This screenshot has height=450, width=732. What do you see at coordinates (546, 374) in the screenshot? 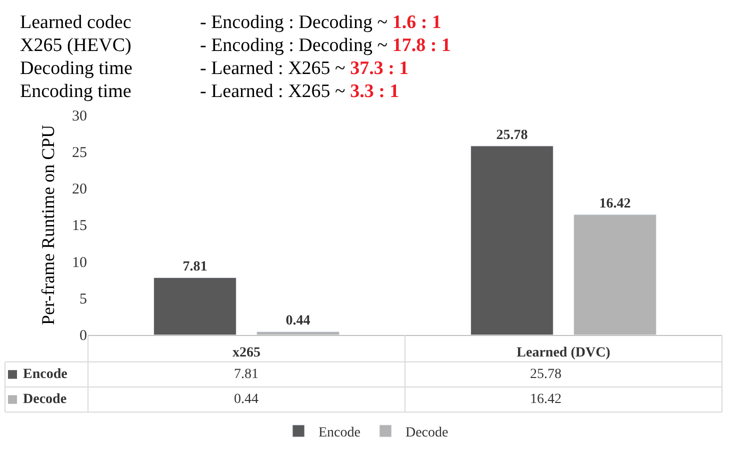
I see `data-label: 25.78` at bounding box center [546, 374].